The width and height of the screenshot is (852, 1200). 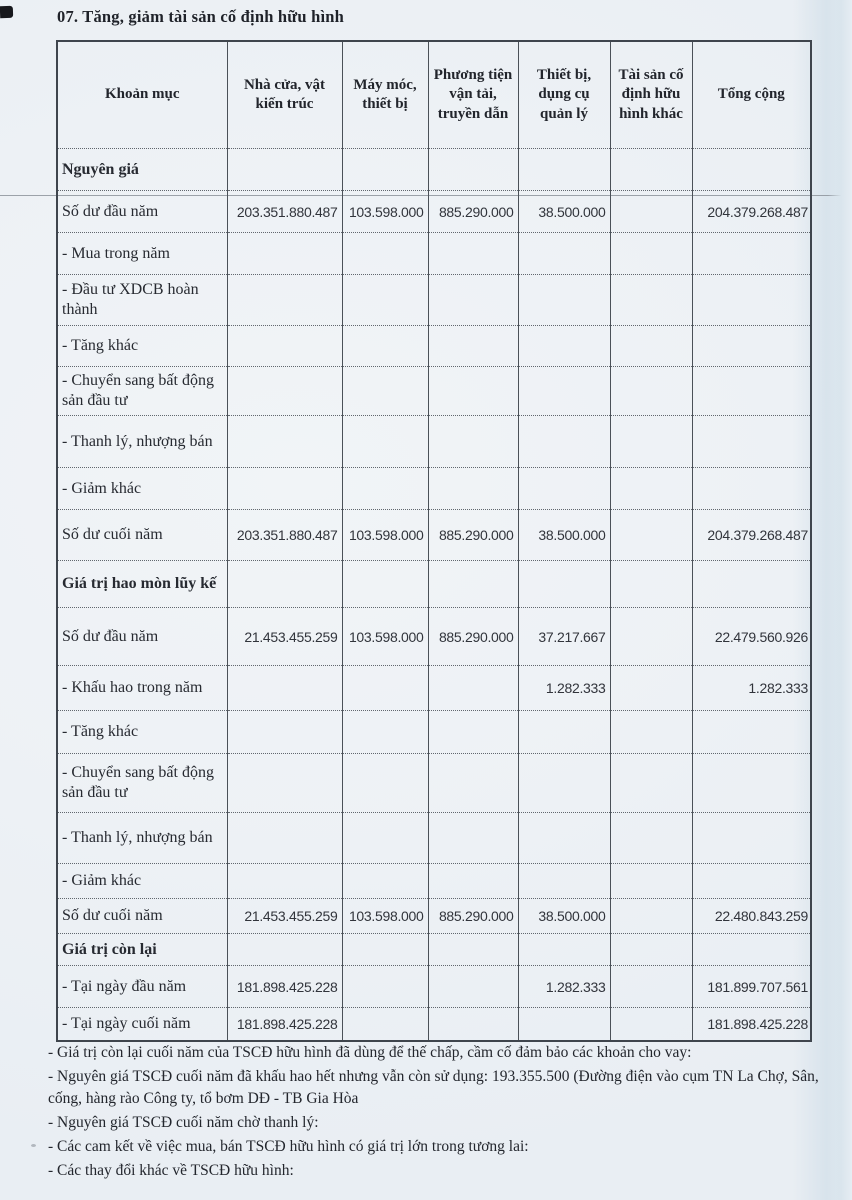 What do you see at coordinates (751, 94) in the screenshot?
I see `col-header-tong-cong: Tổng cộng` at bounding box center [751, 94].